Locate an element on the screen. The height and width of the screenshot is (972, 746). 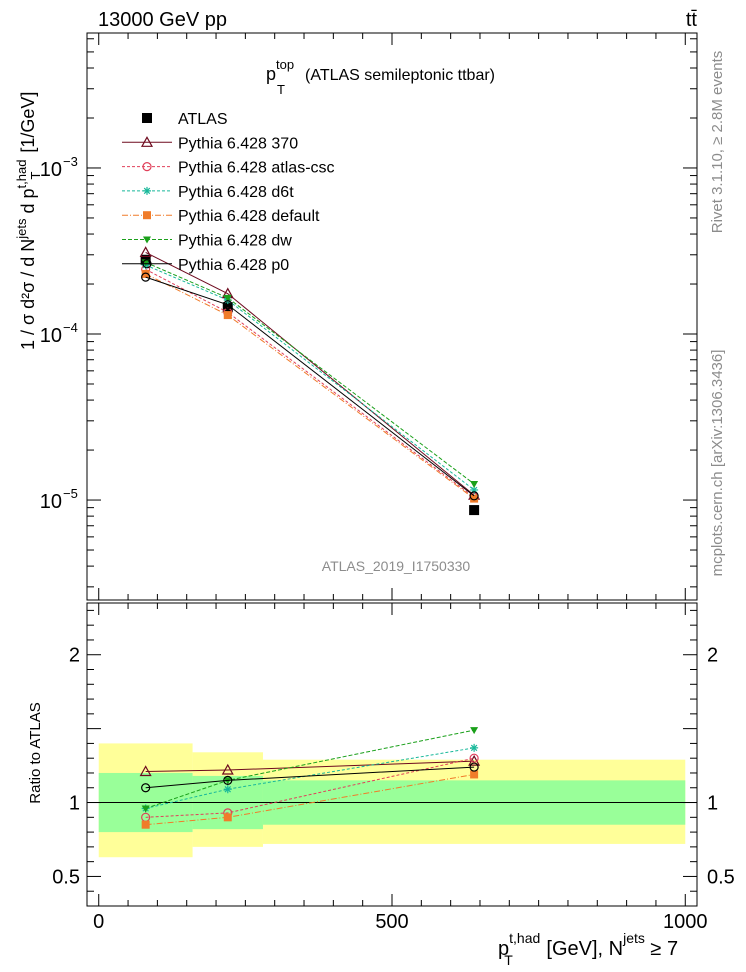
title-rest: (ATLAS semileptonic ttbar) is located at coordinates (400, 75).